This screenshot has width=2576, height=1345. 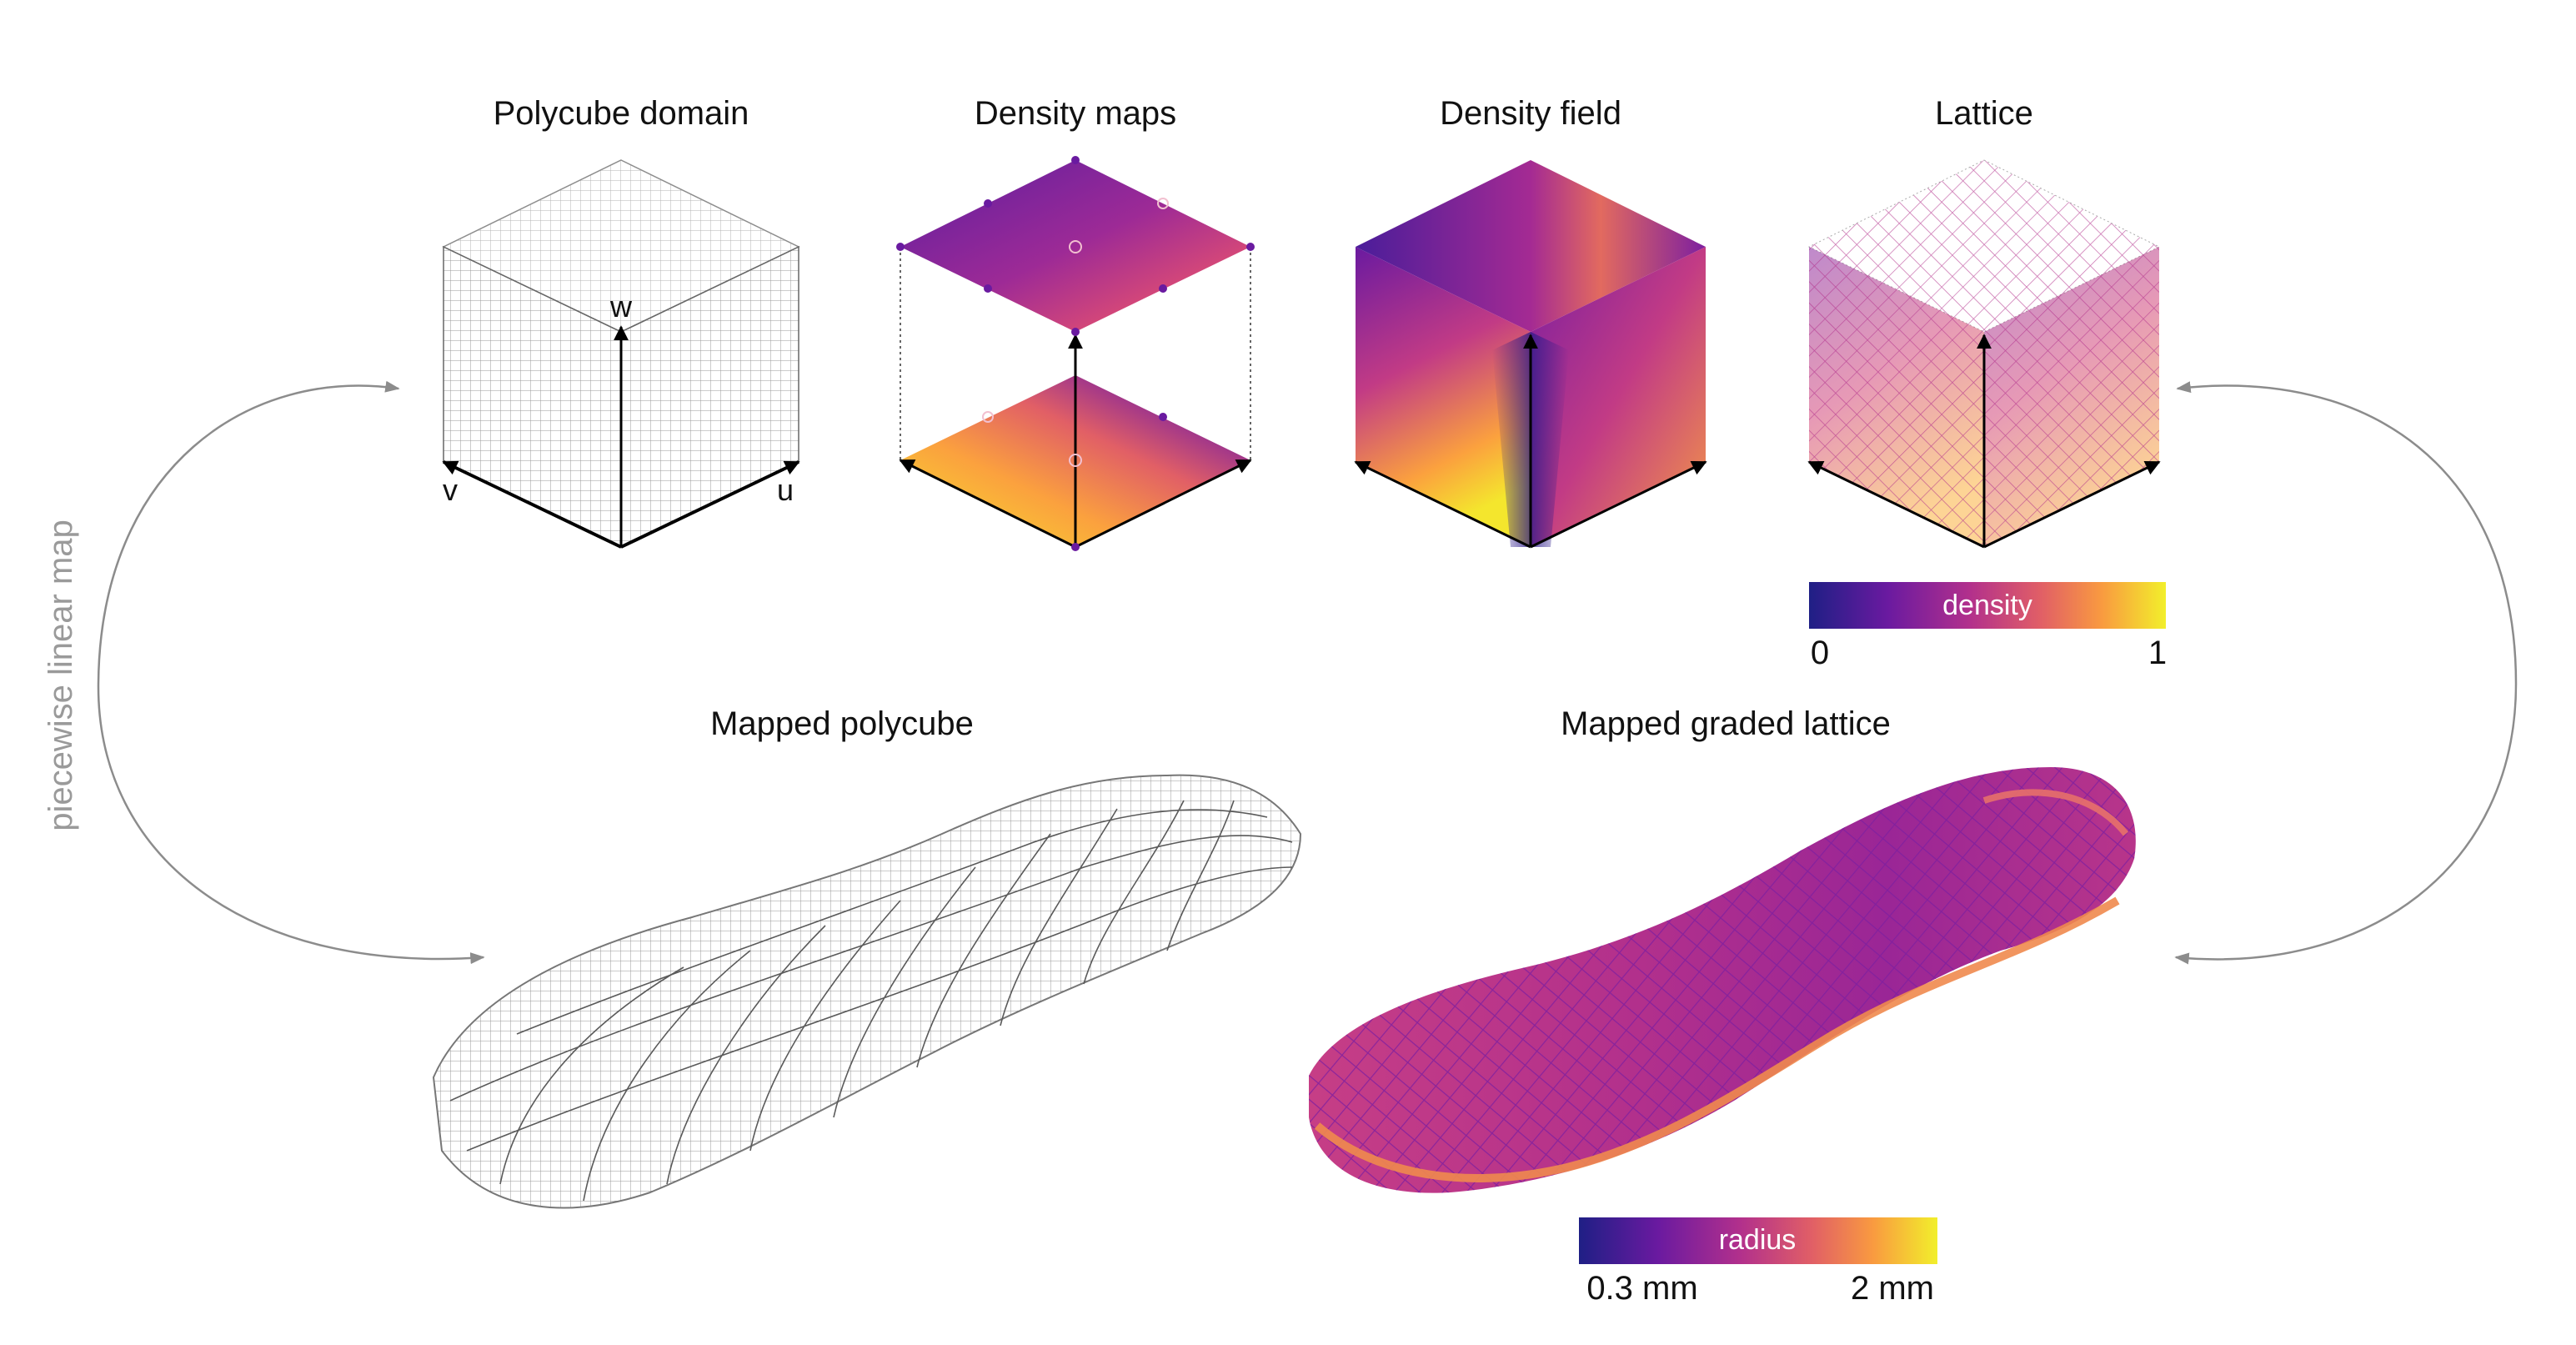 What do you see at coordinates (621, 354) in the screenshot?
I see `polycube-domain-cube: w v u` at bounding box center [621, 354].